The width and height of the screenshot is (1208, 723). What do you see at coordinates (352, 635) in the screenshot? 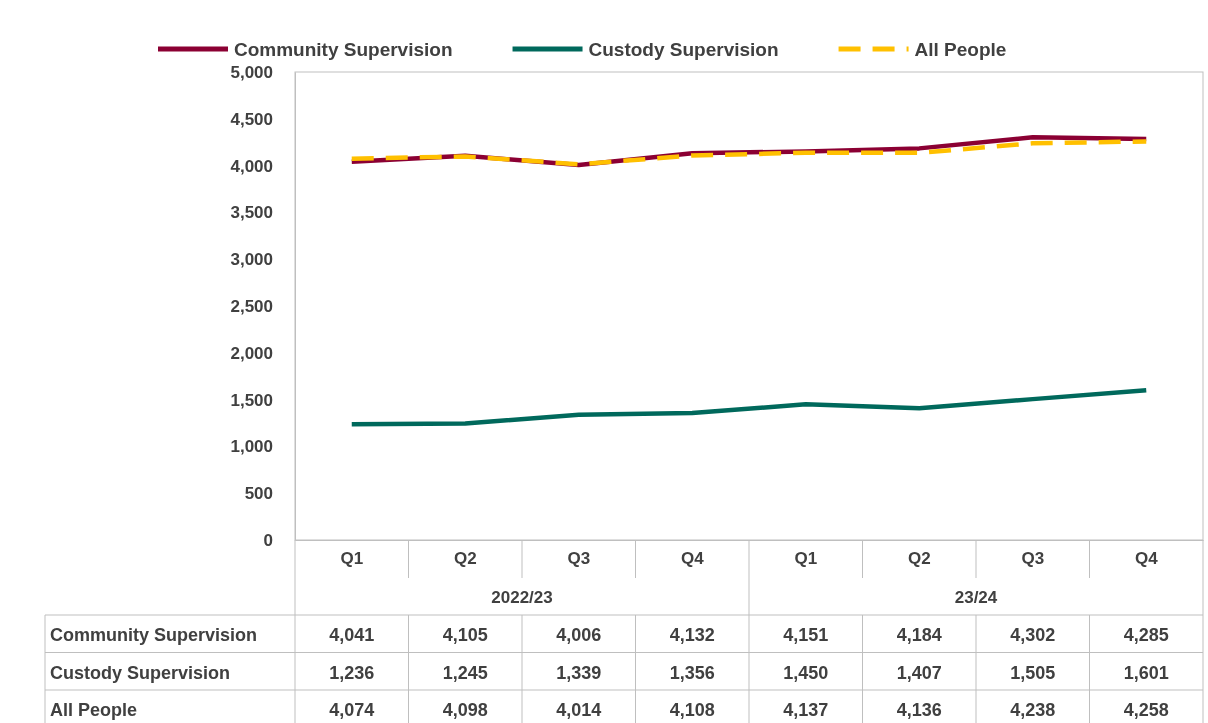
I see `data-label: 4,041` at bounding box center [352, 635].